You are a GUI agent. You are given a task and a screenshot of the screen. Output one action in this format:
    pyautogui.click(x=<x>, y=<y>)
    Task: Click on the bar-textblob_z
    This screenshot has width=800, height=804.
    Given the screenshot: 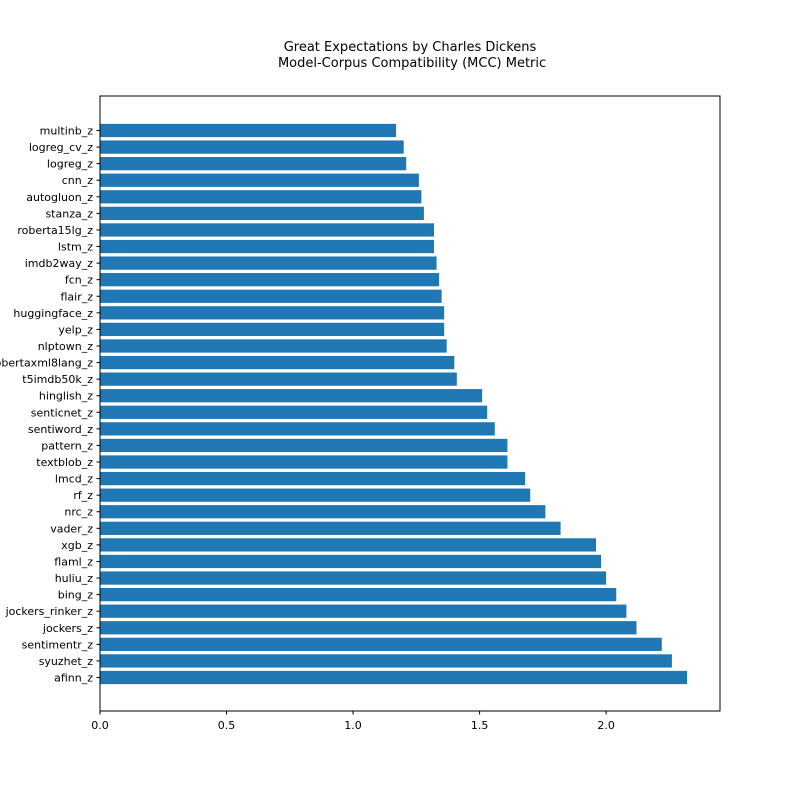 What is the action you would take?
    pyautogui.click(x=304, y=462)
    